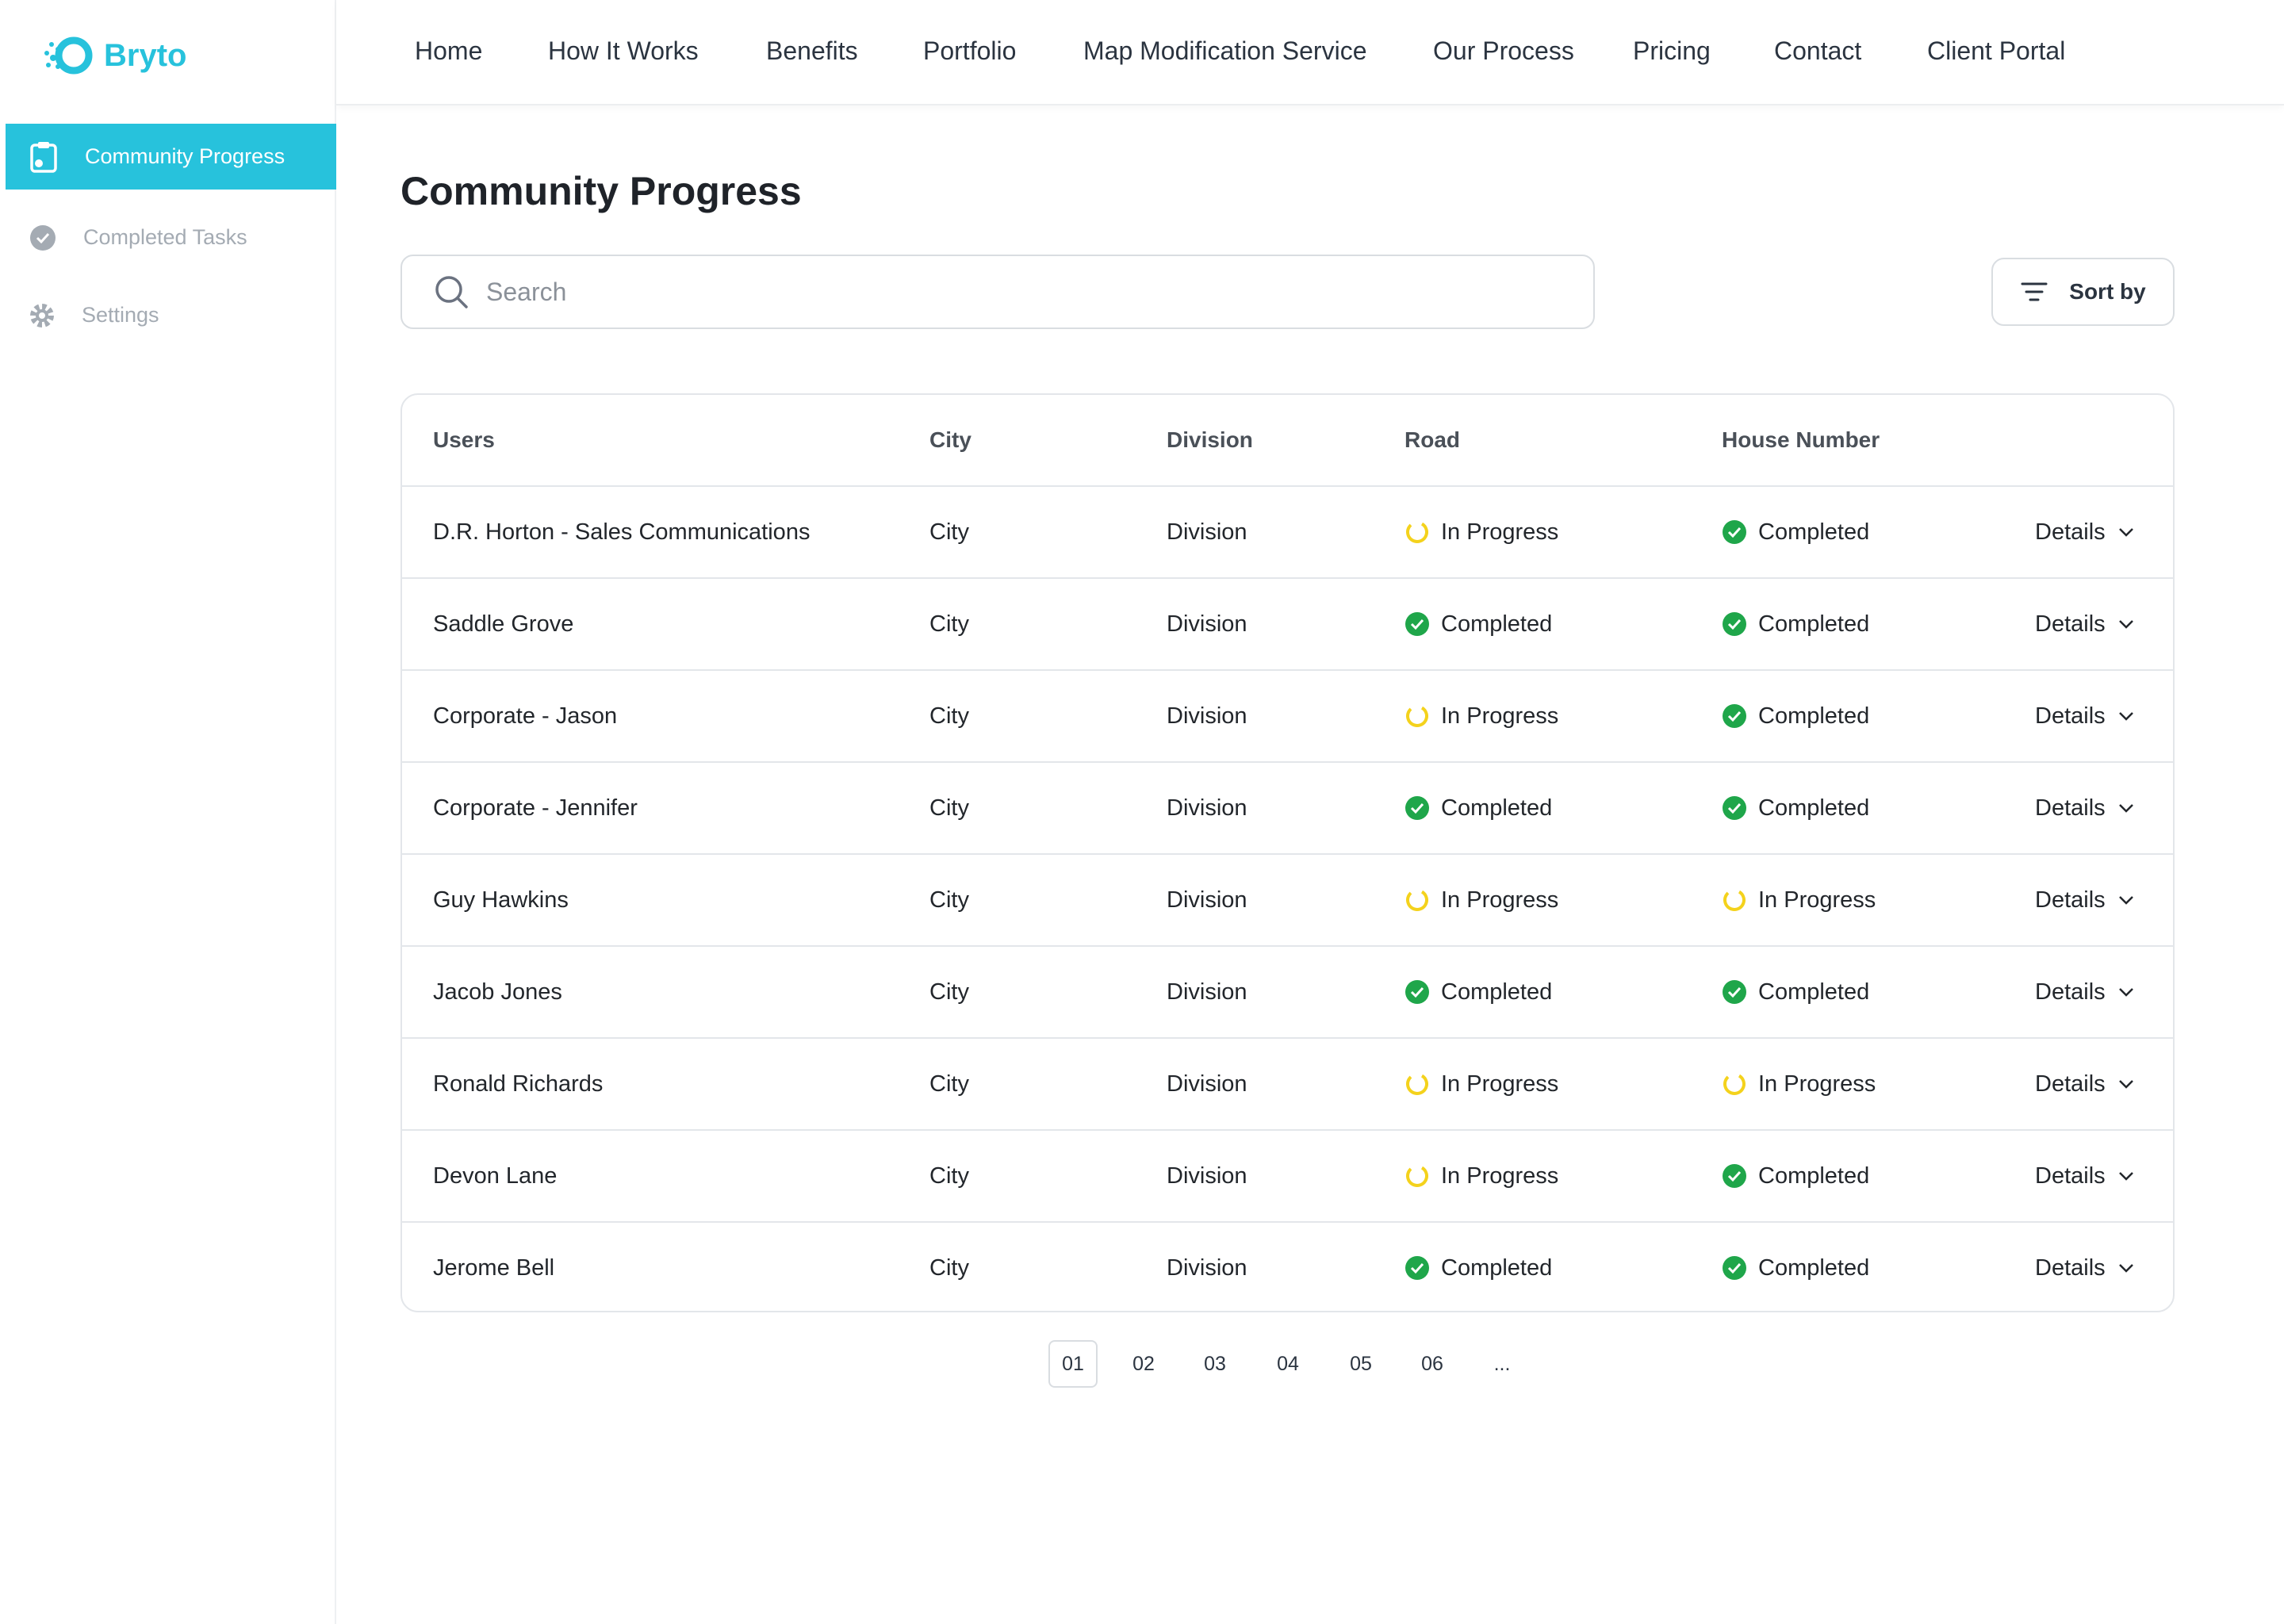 Image resolution: width=2284 pixels, height=1624 pixels. What do you see at coordinates (1801, 439) in the screenshot?
I see `header-text: House Number` at bounding box center [1801, 439].